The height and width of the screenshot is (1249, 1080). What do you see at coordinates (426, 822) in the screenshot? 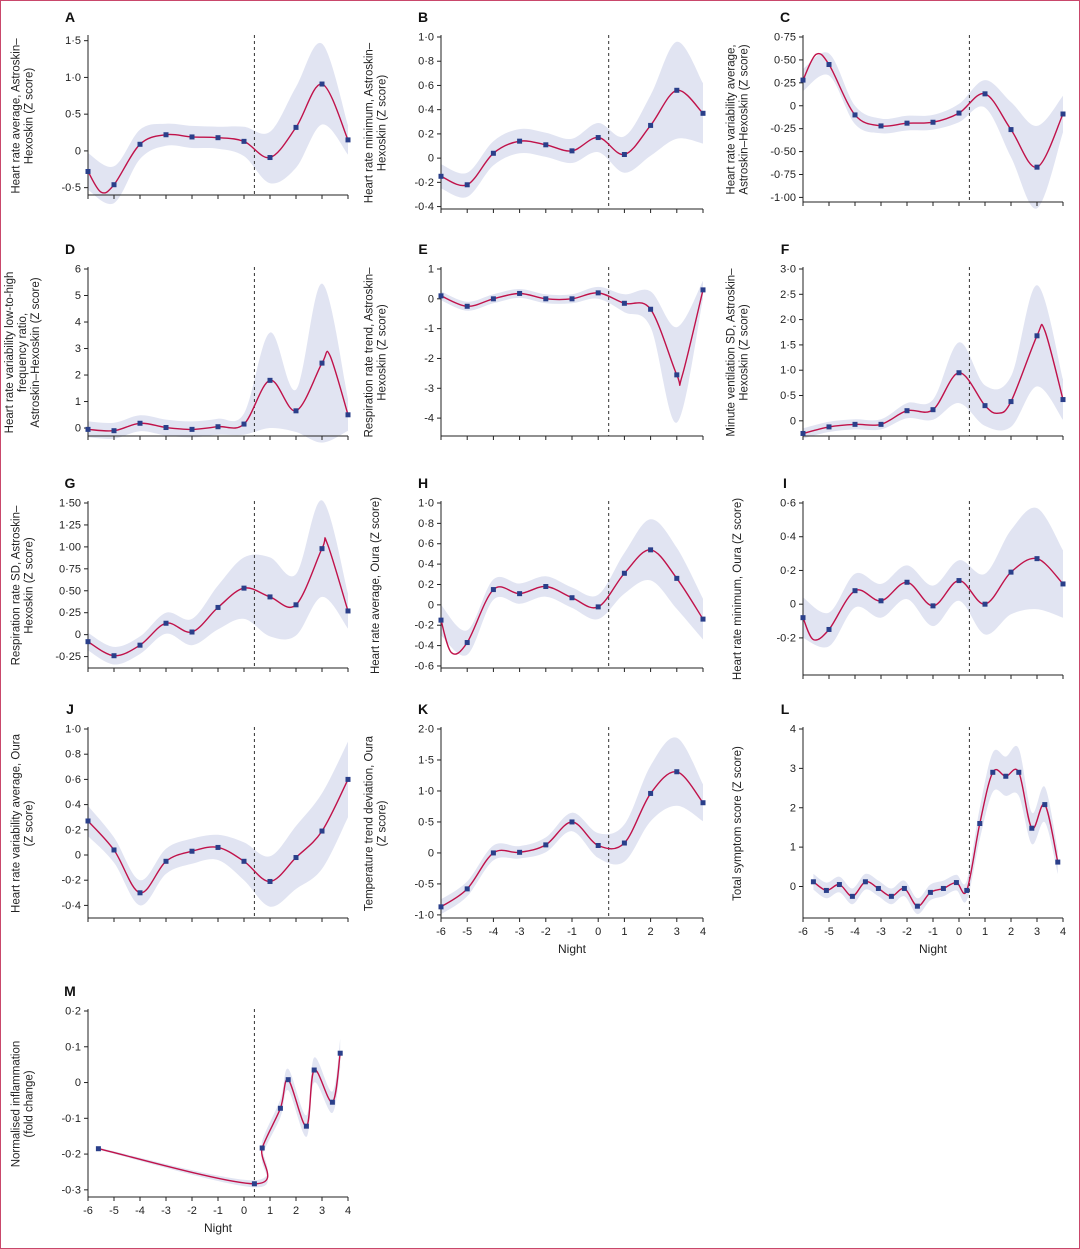
I see `y-tick-label: 0·5` at bounding box center [426, 822].